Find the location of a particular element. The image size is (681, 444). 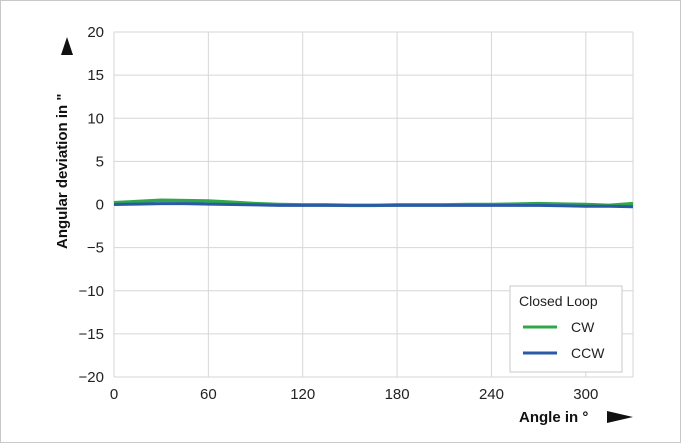

x-tick-label: 180 is located at coordinates (397, 394).